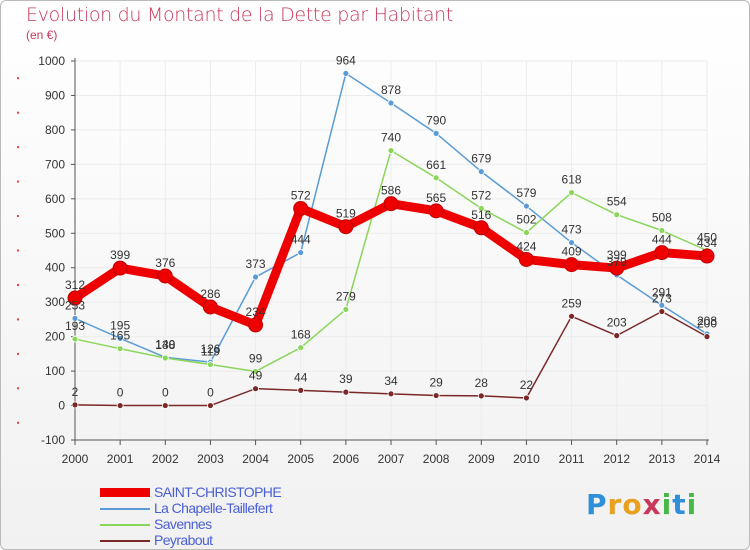  Describe the element at coordinates (55, 233) in the screenshot. I see `y-tick-label: 500` at that location.